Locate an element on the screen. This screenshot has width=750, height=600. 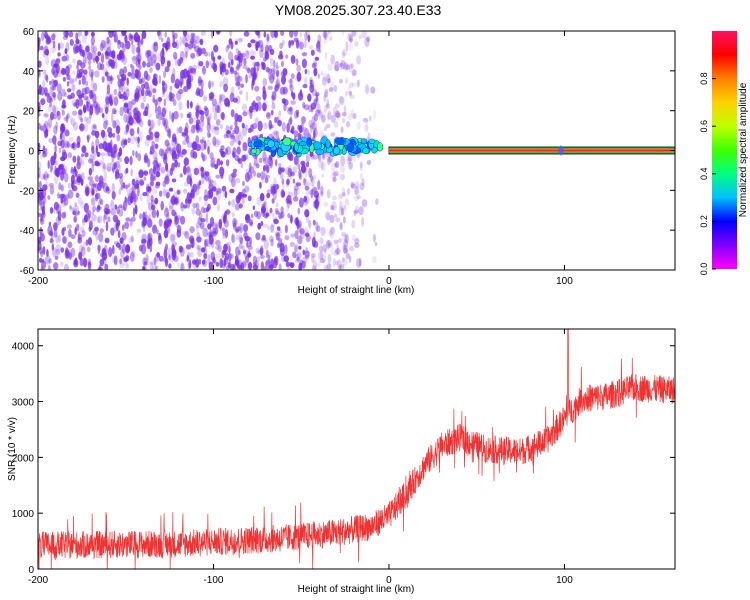
y-tick-label: 3000 is located at coordinates (23, 403).